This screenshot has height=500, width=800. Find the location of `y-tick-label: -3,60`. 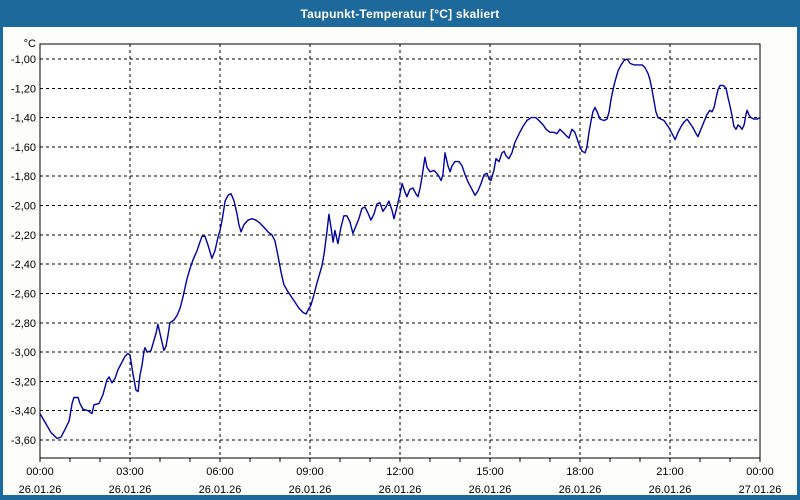

y-tick-label: -3,60 is located at coordinates (23, 441).